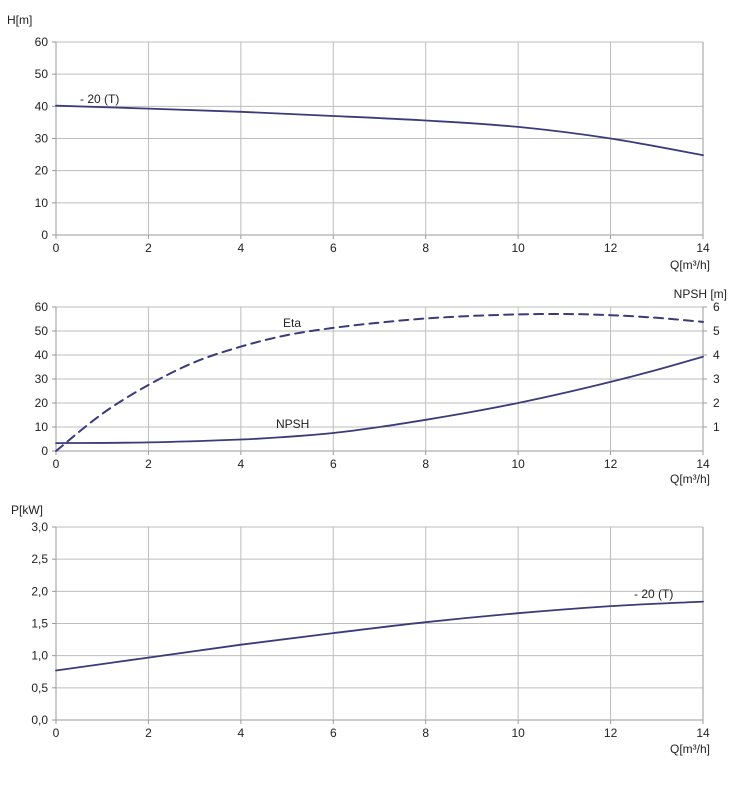  Describe the element at coordinates (42, 139) in the screenshot. I see `chart1-ytick-label: 30` at that location.